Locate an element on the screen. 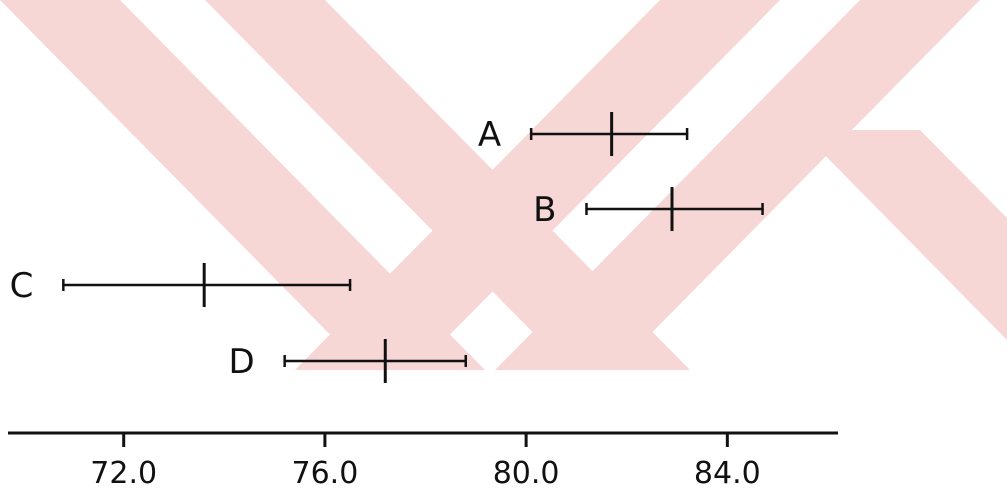  x-axis: 72.0 76.0 80.0 84.0 is located at coordinates (423, 461).